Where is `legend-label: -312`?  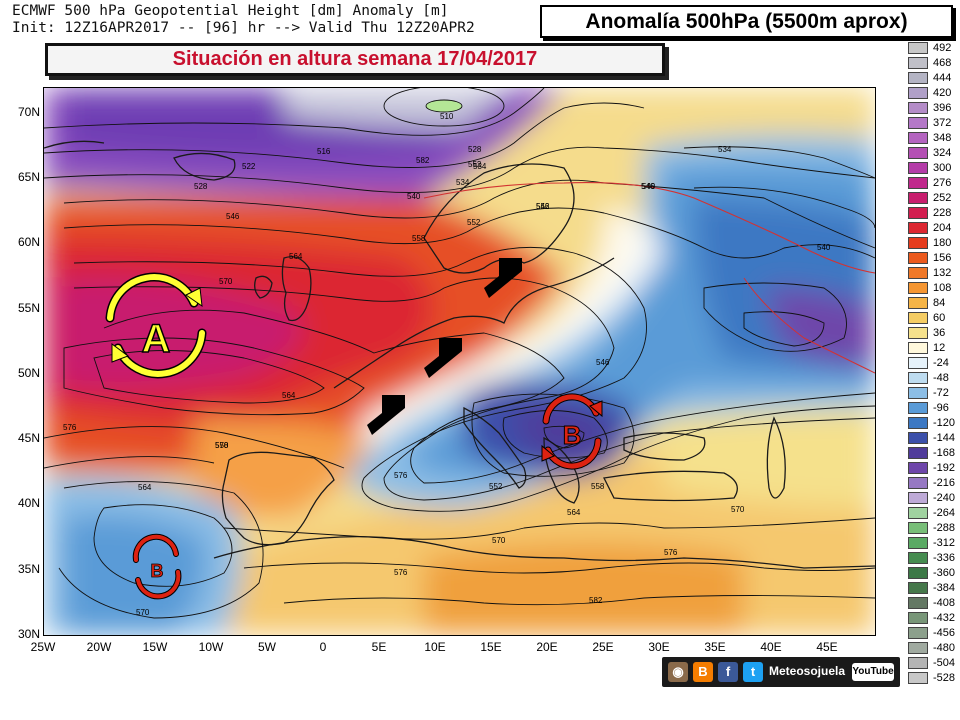
legend-label: -312 is located at coordinates (944, 543).